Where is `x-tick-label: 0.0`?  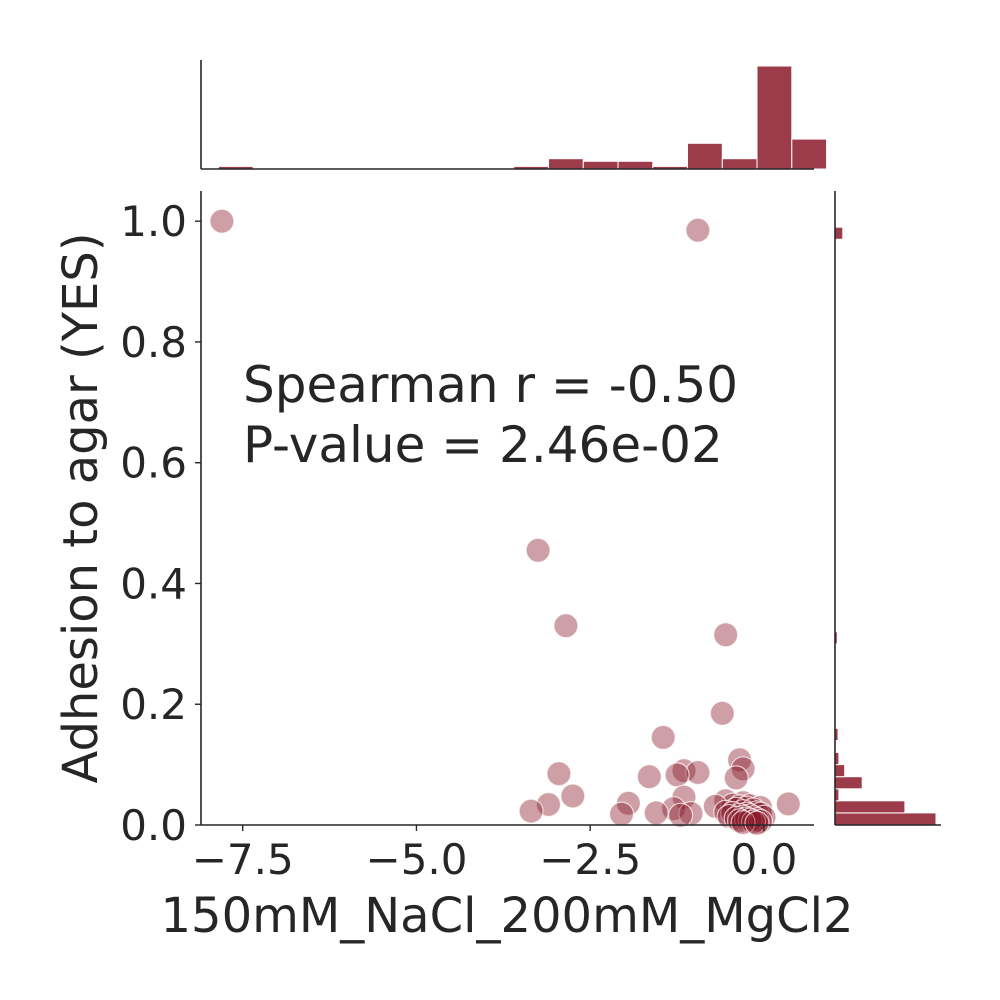 x-tick-label: 0.0 is located at coordinates (764, 859).